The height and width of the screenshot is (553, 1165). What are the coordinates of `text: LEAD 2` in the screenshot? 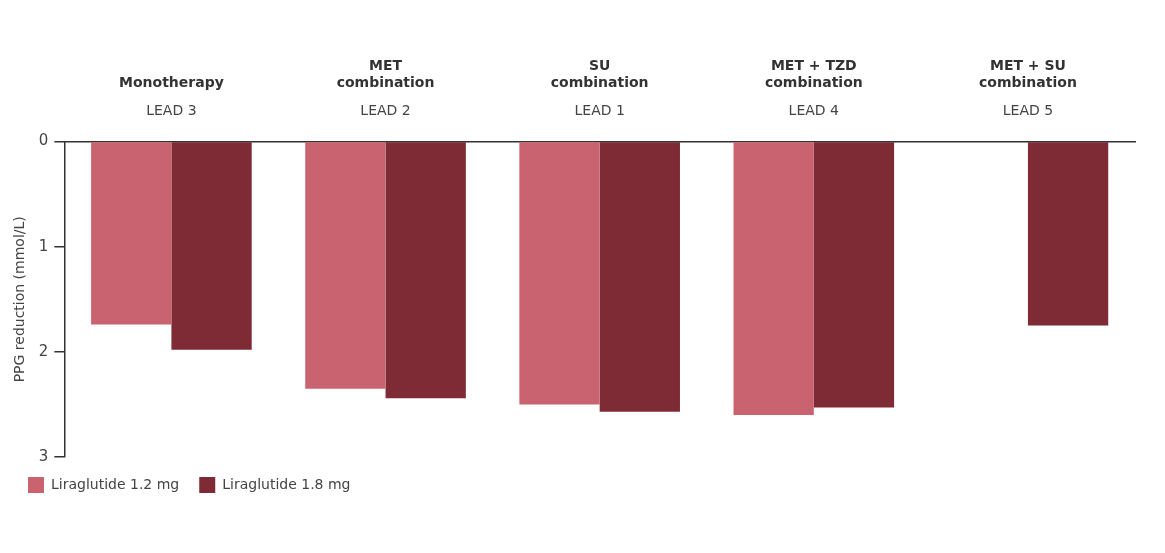 It's located at (385, 110).